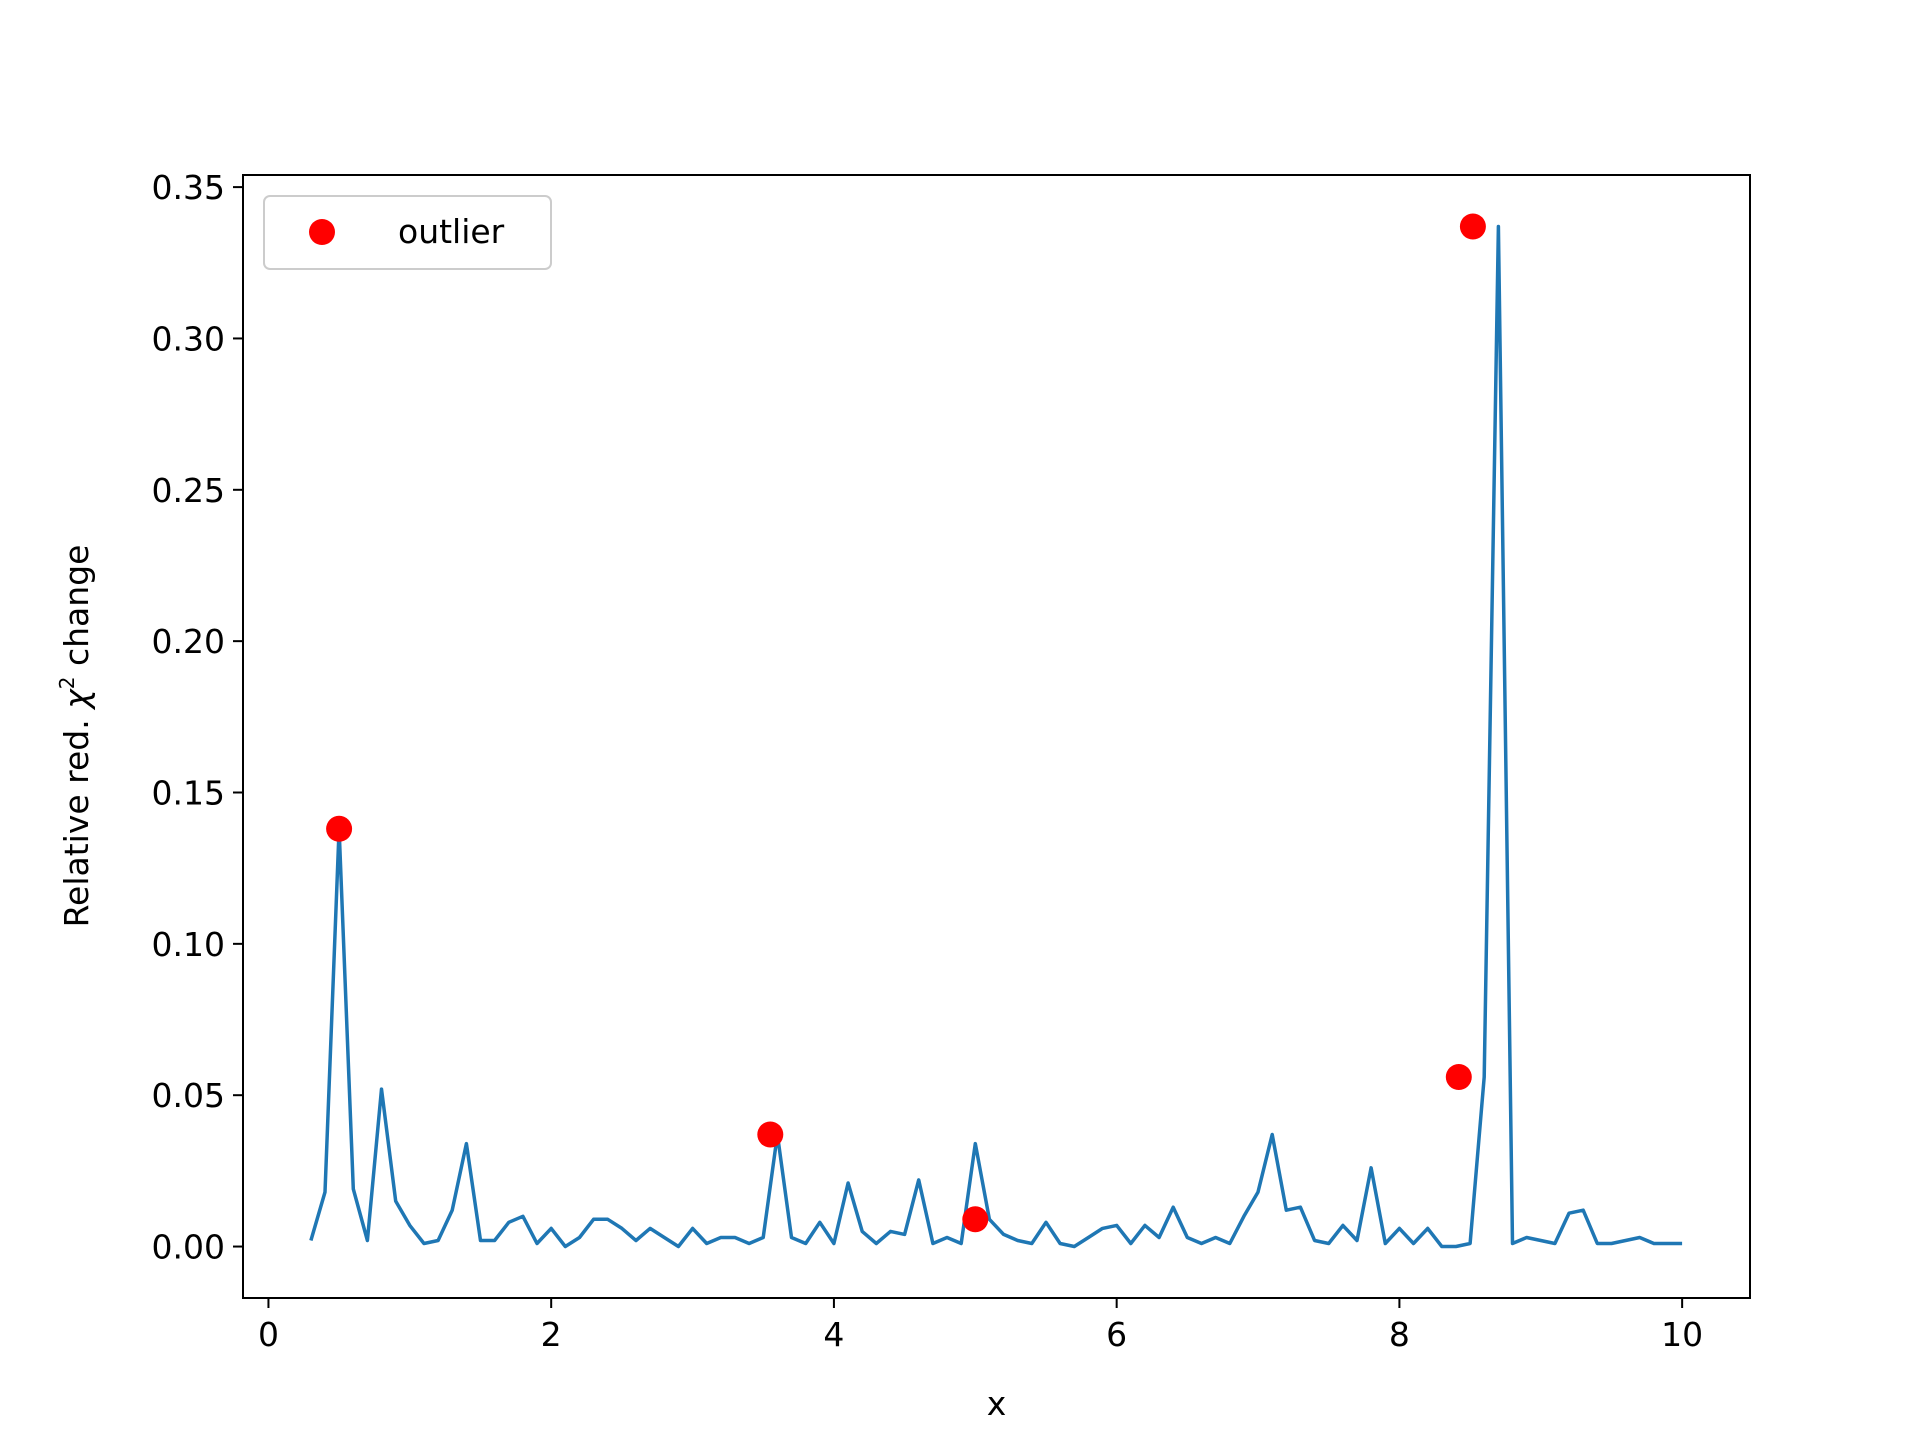 The image size is (1920, 1440). I want to click on y-tick-label: 0.15, so click(188, 792).